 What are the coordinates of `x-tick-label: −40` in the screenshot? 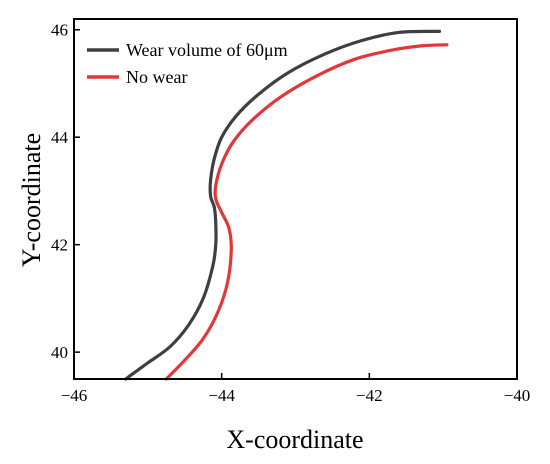 It's located at (517, 395).